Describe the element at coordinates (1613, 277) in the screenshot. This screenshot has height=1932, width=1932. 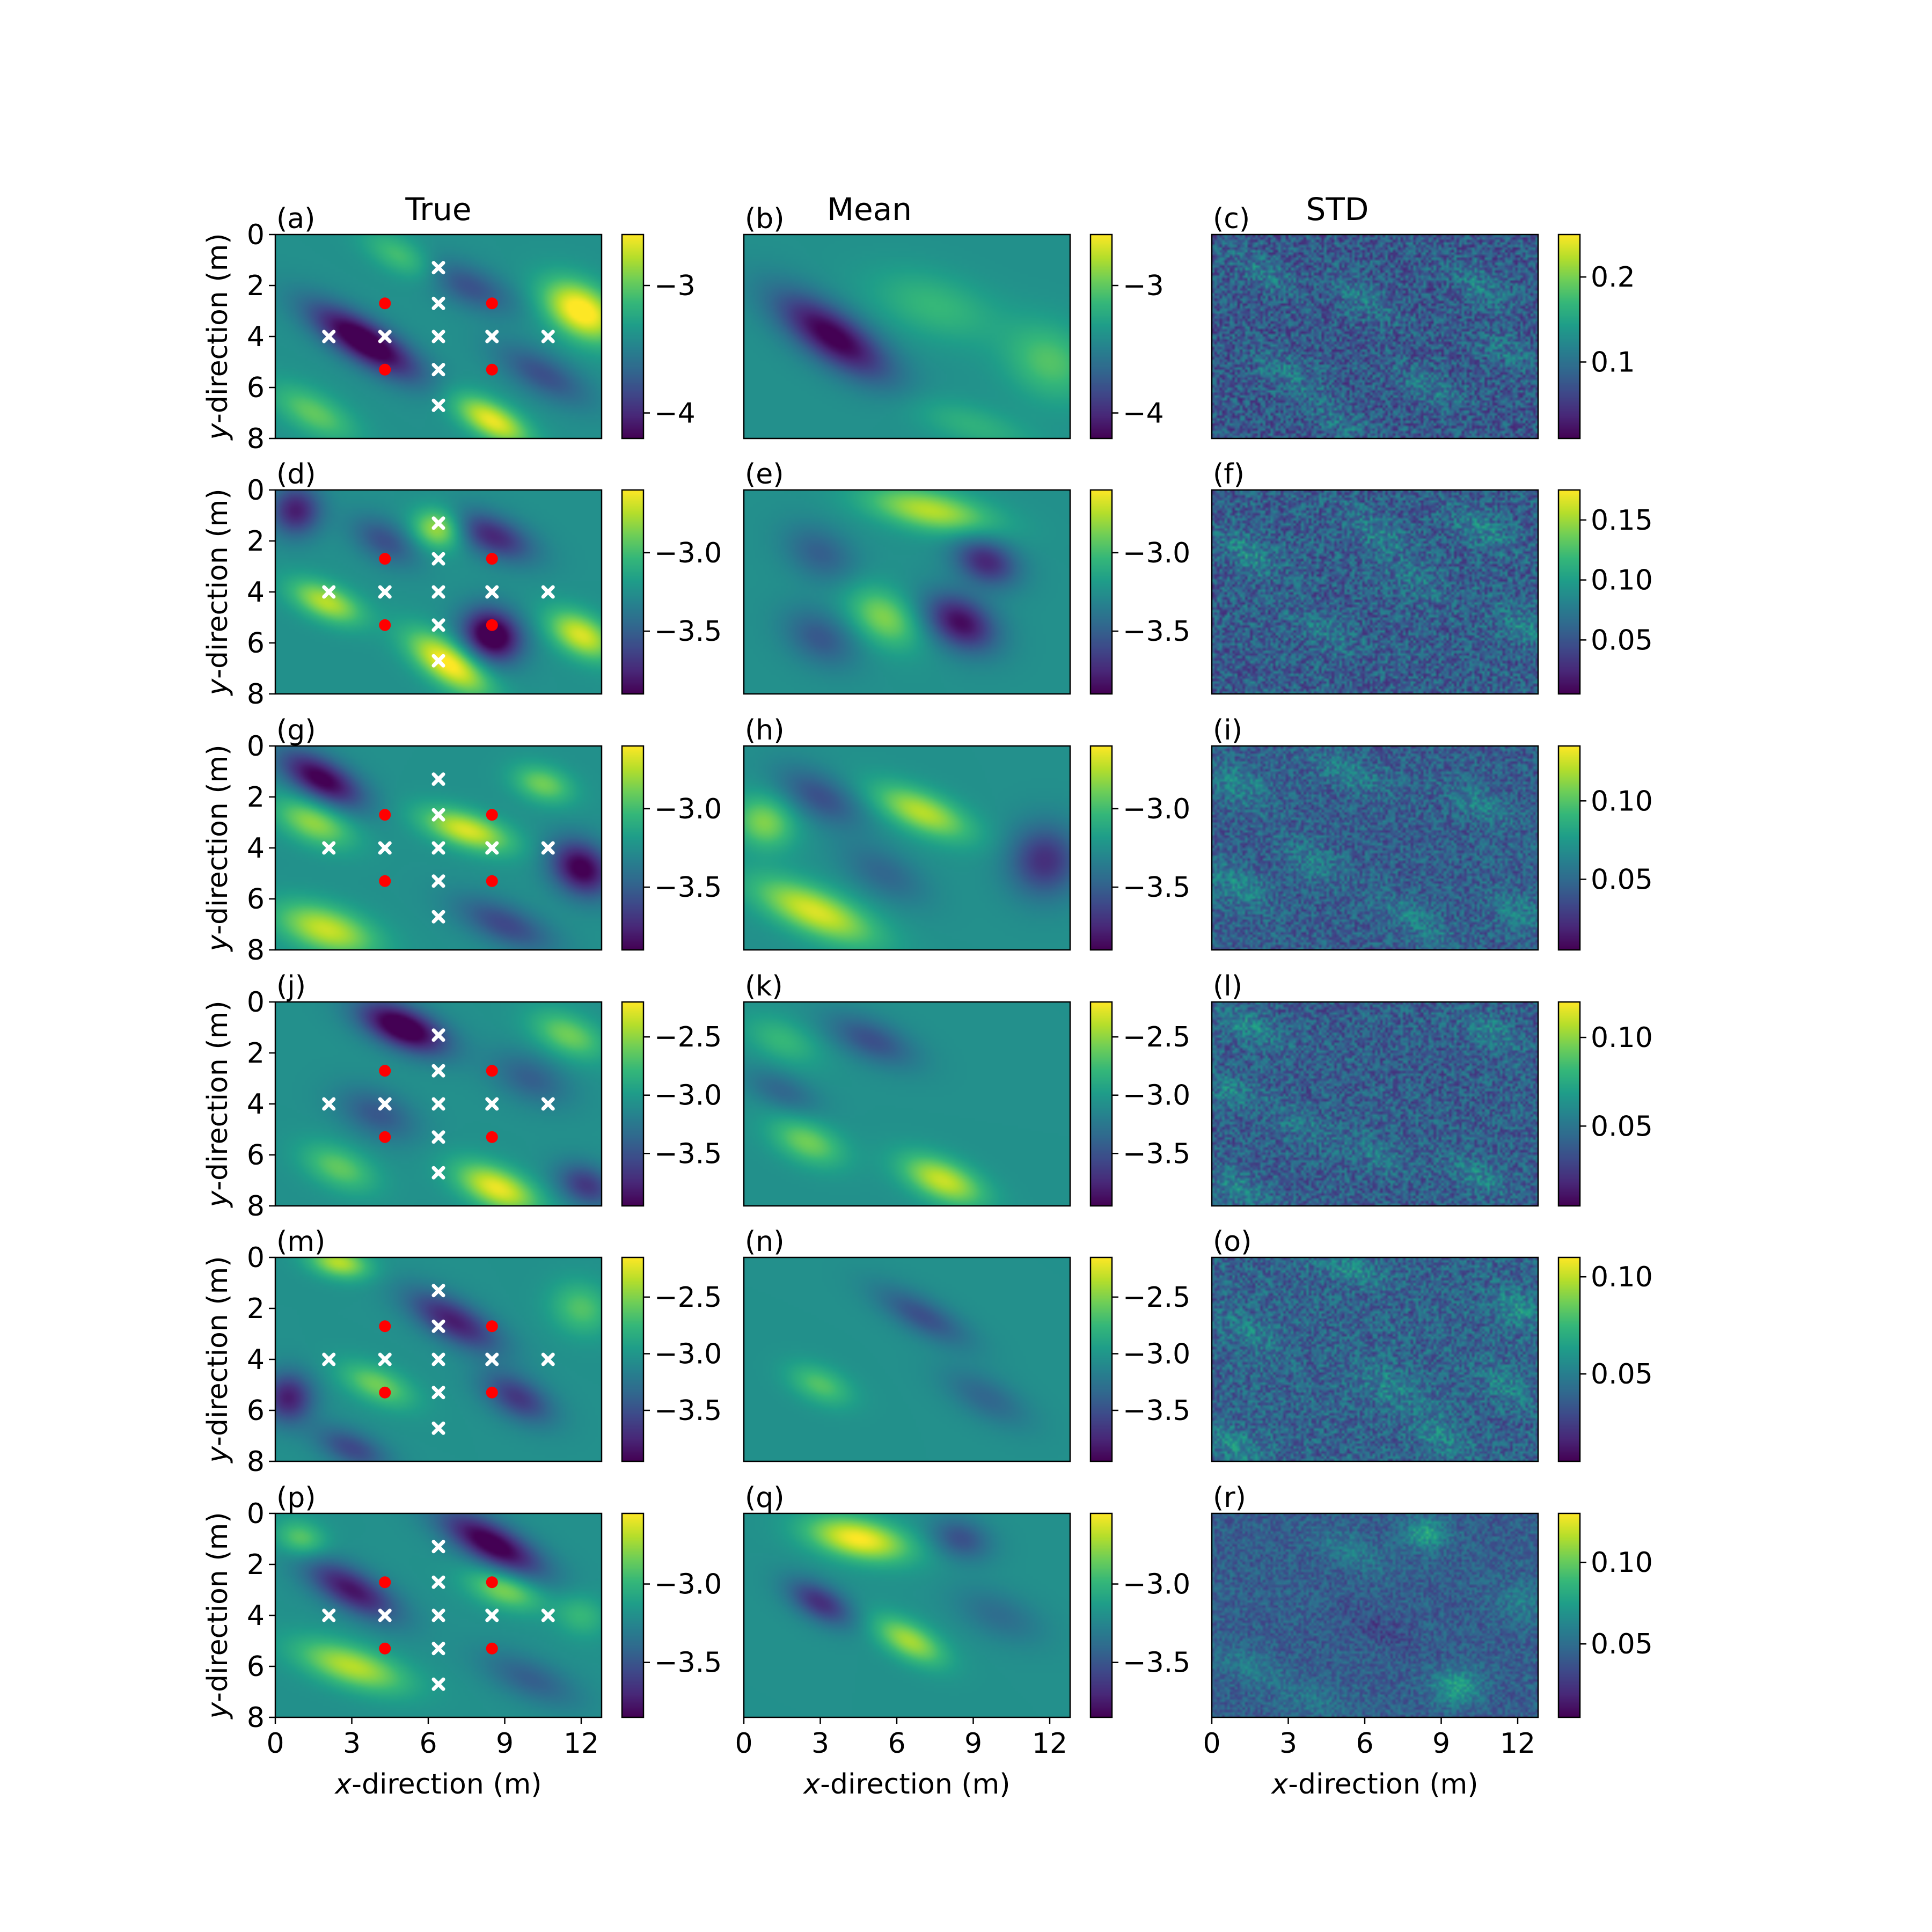
I see `colorbar-tick-label: 0.2` at that location.